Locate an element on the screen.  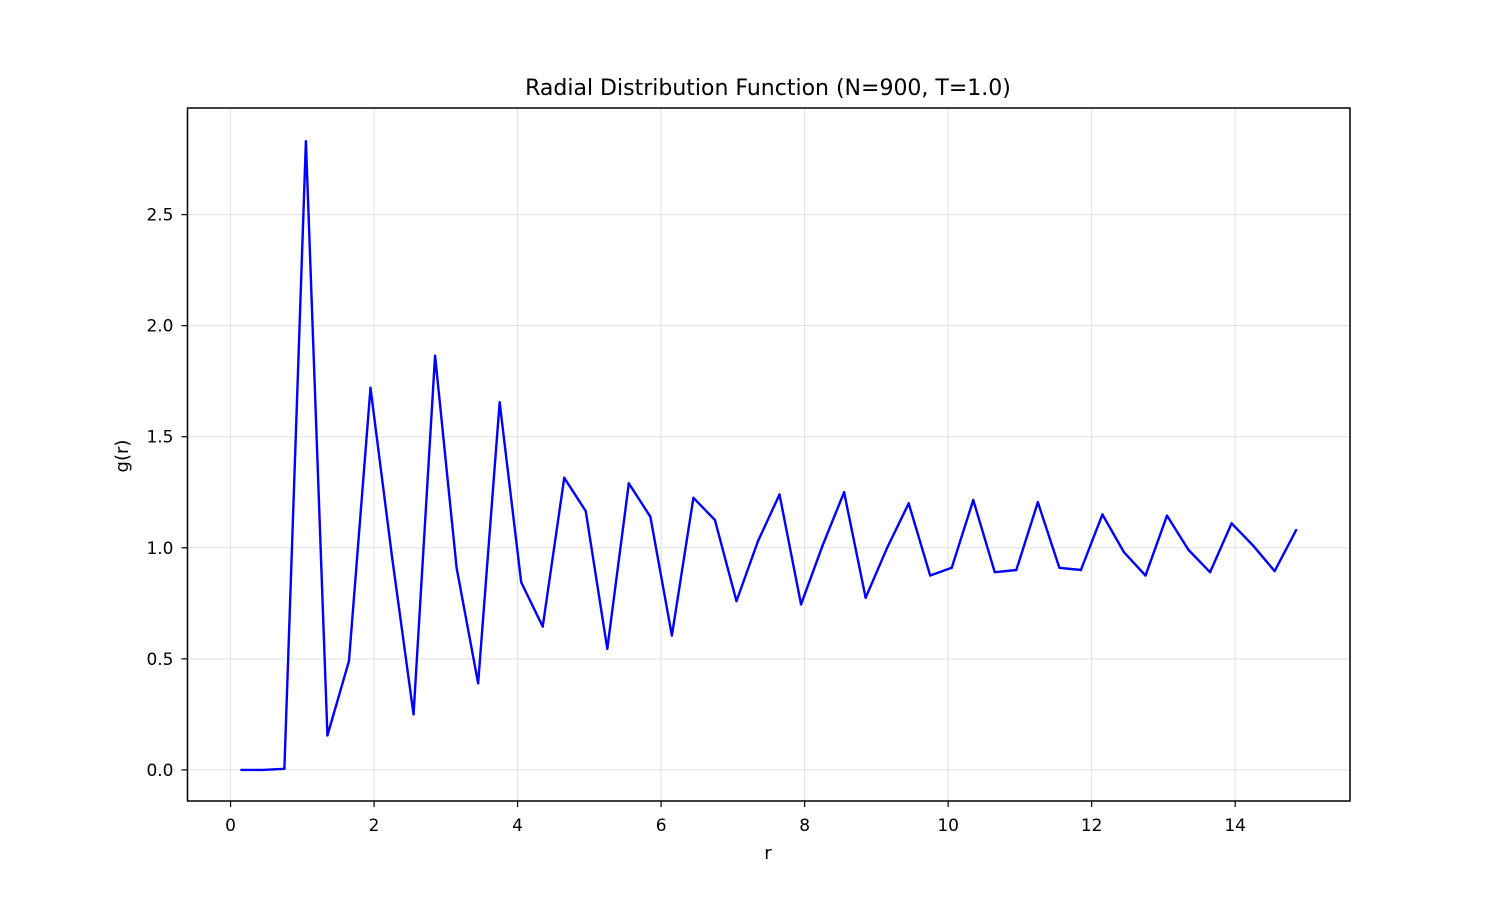
y-tick-label: 1.5 is located at coordinates (159, 438).